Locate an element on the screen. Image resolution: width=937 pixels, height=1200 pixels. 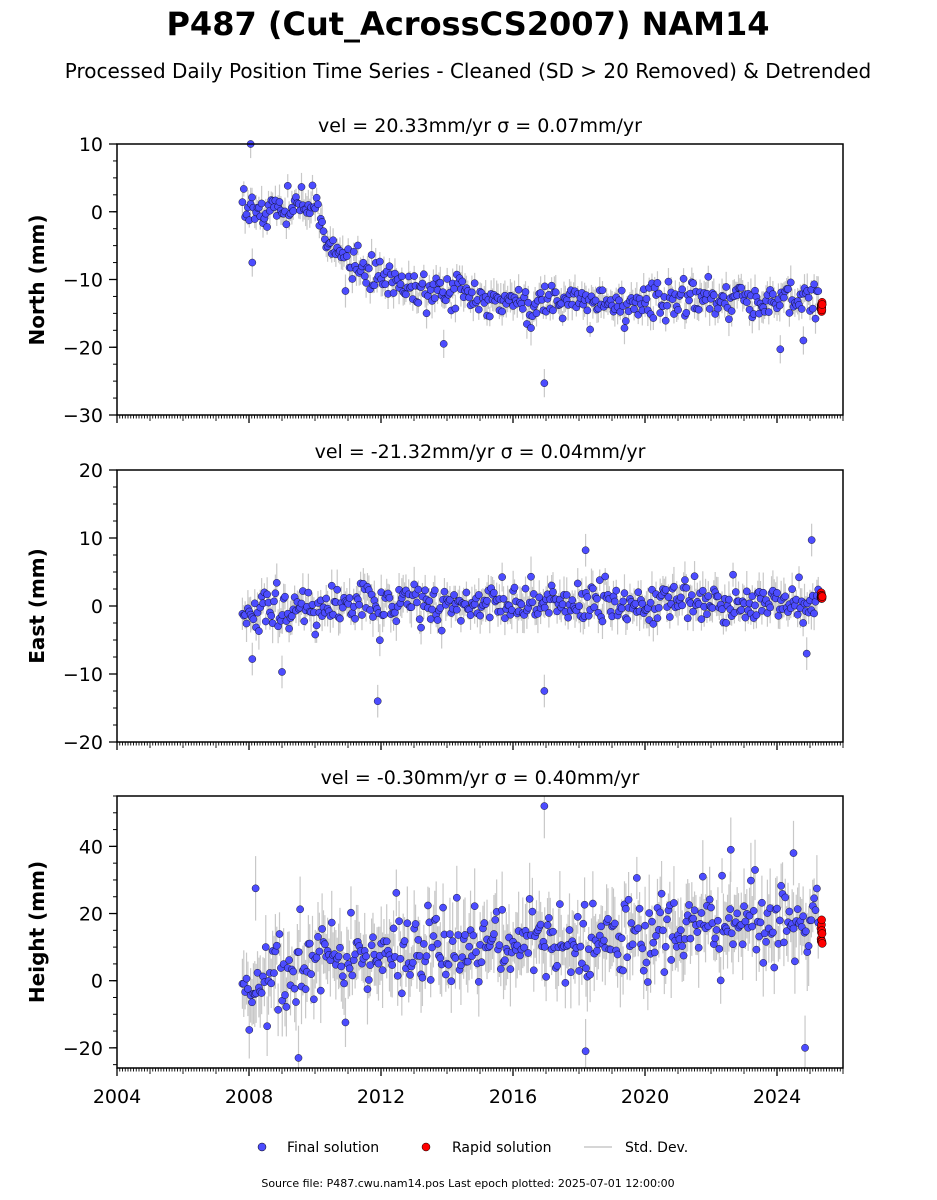
height-final-points is located at coordinates (530, 932).